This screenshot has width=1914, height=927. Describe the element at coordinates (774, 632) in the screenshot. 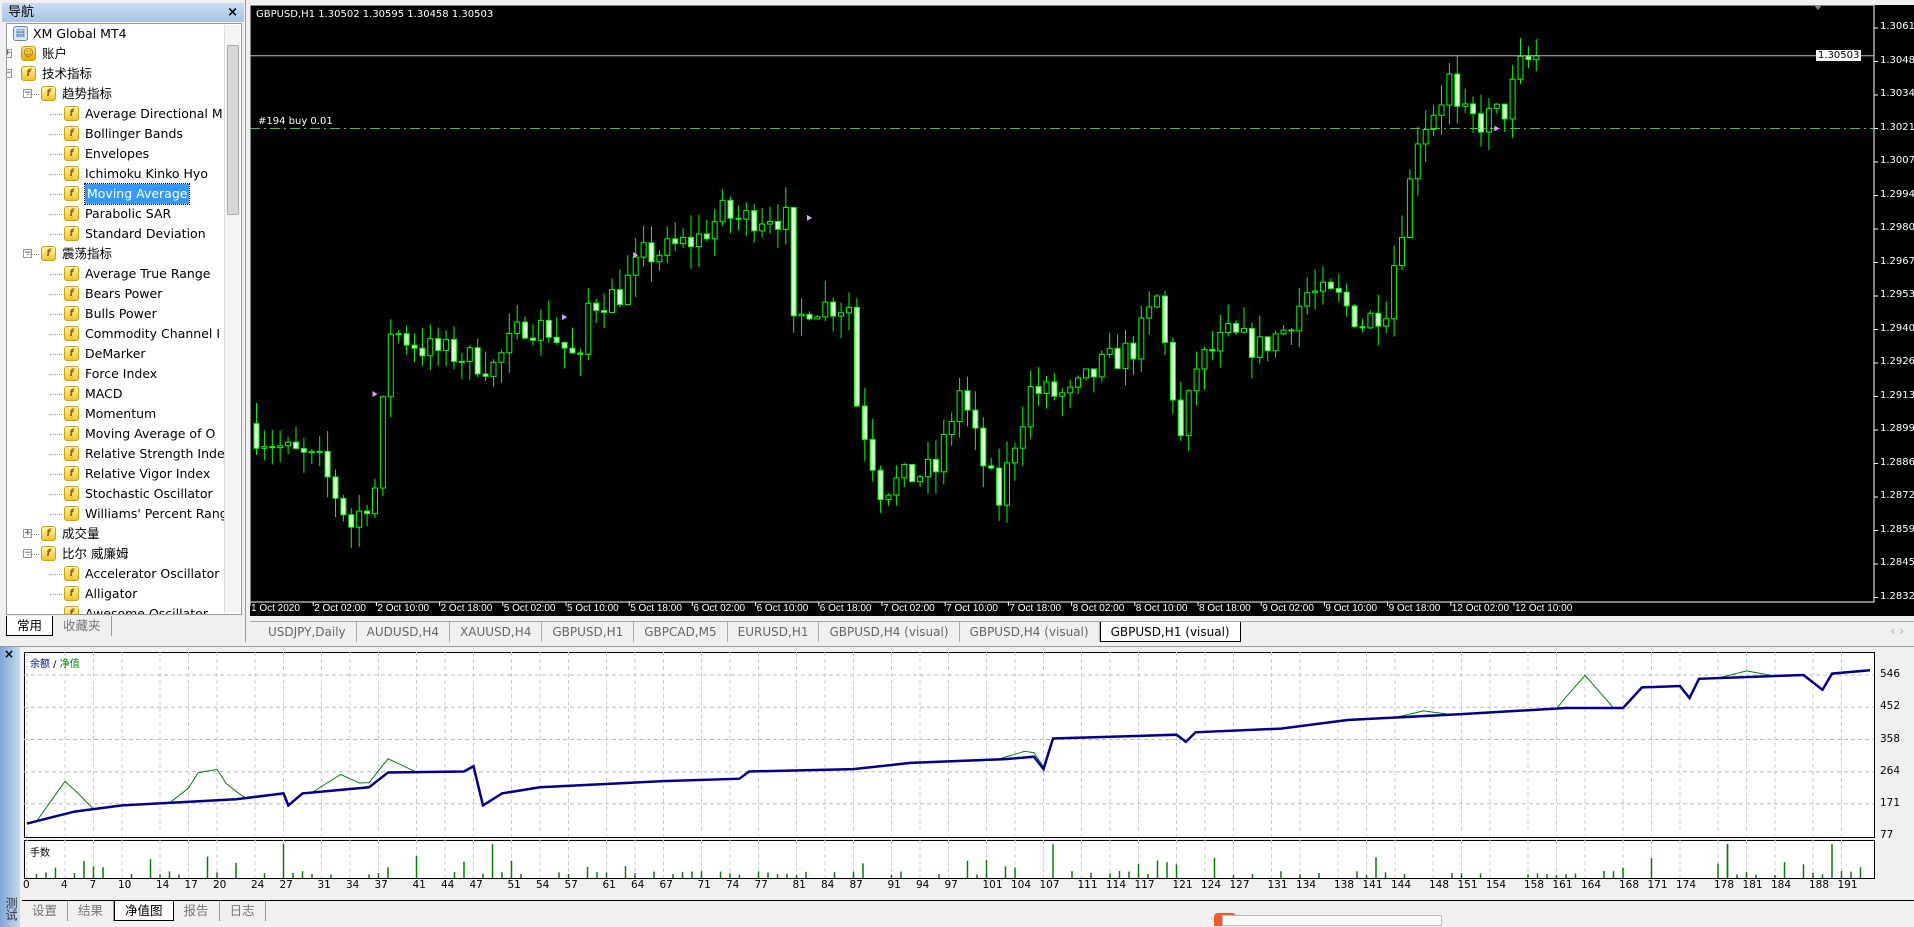

I see `chart-tab: EURUSD,H1` at that location.